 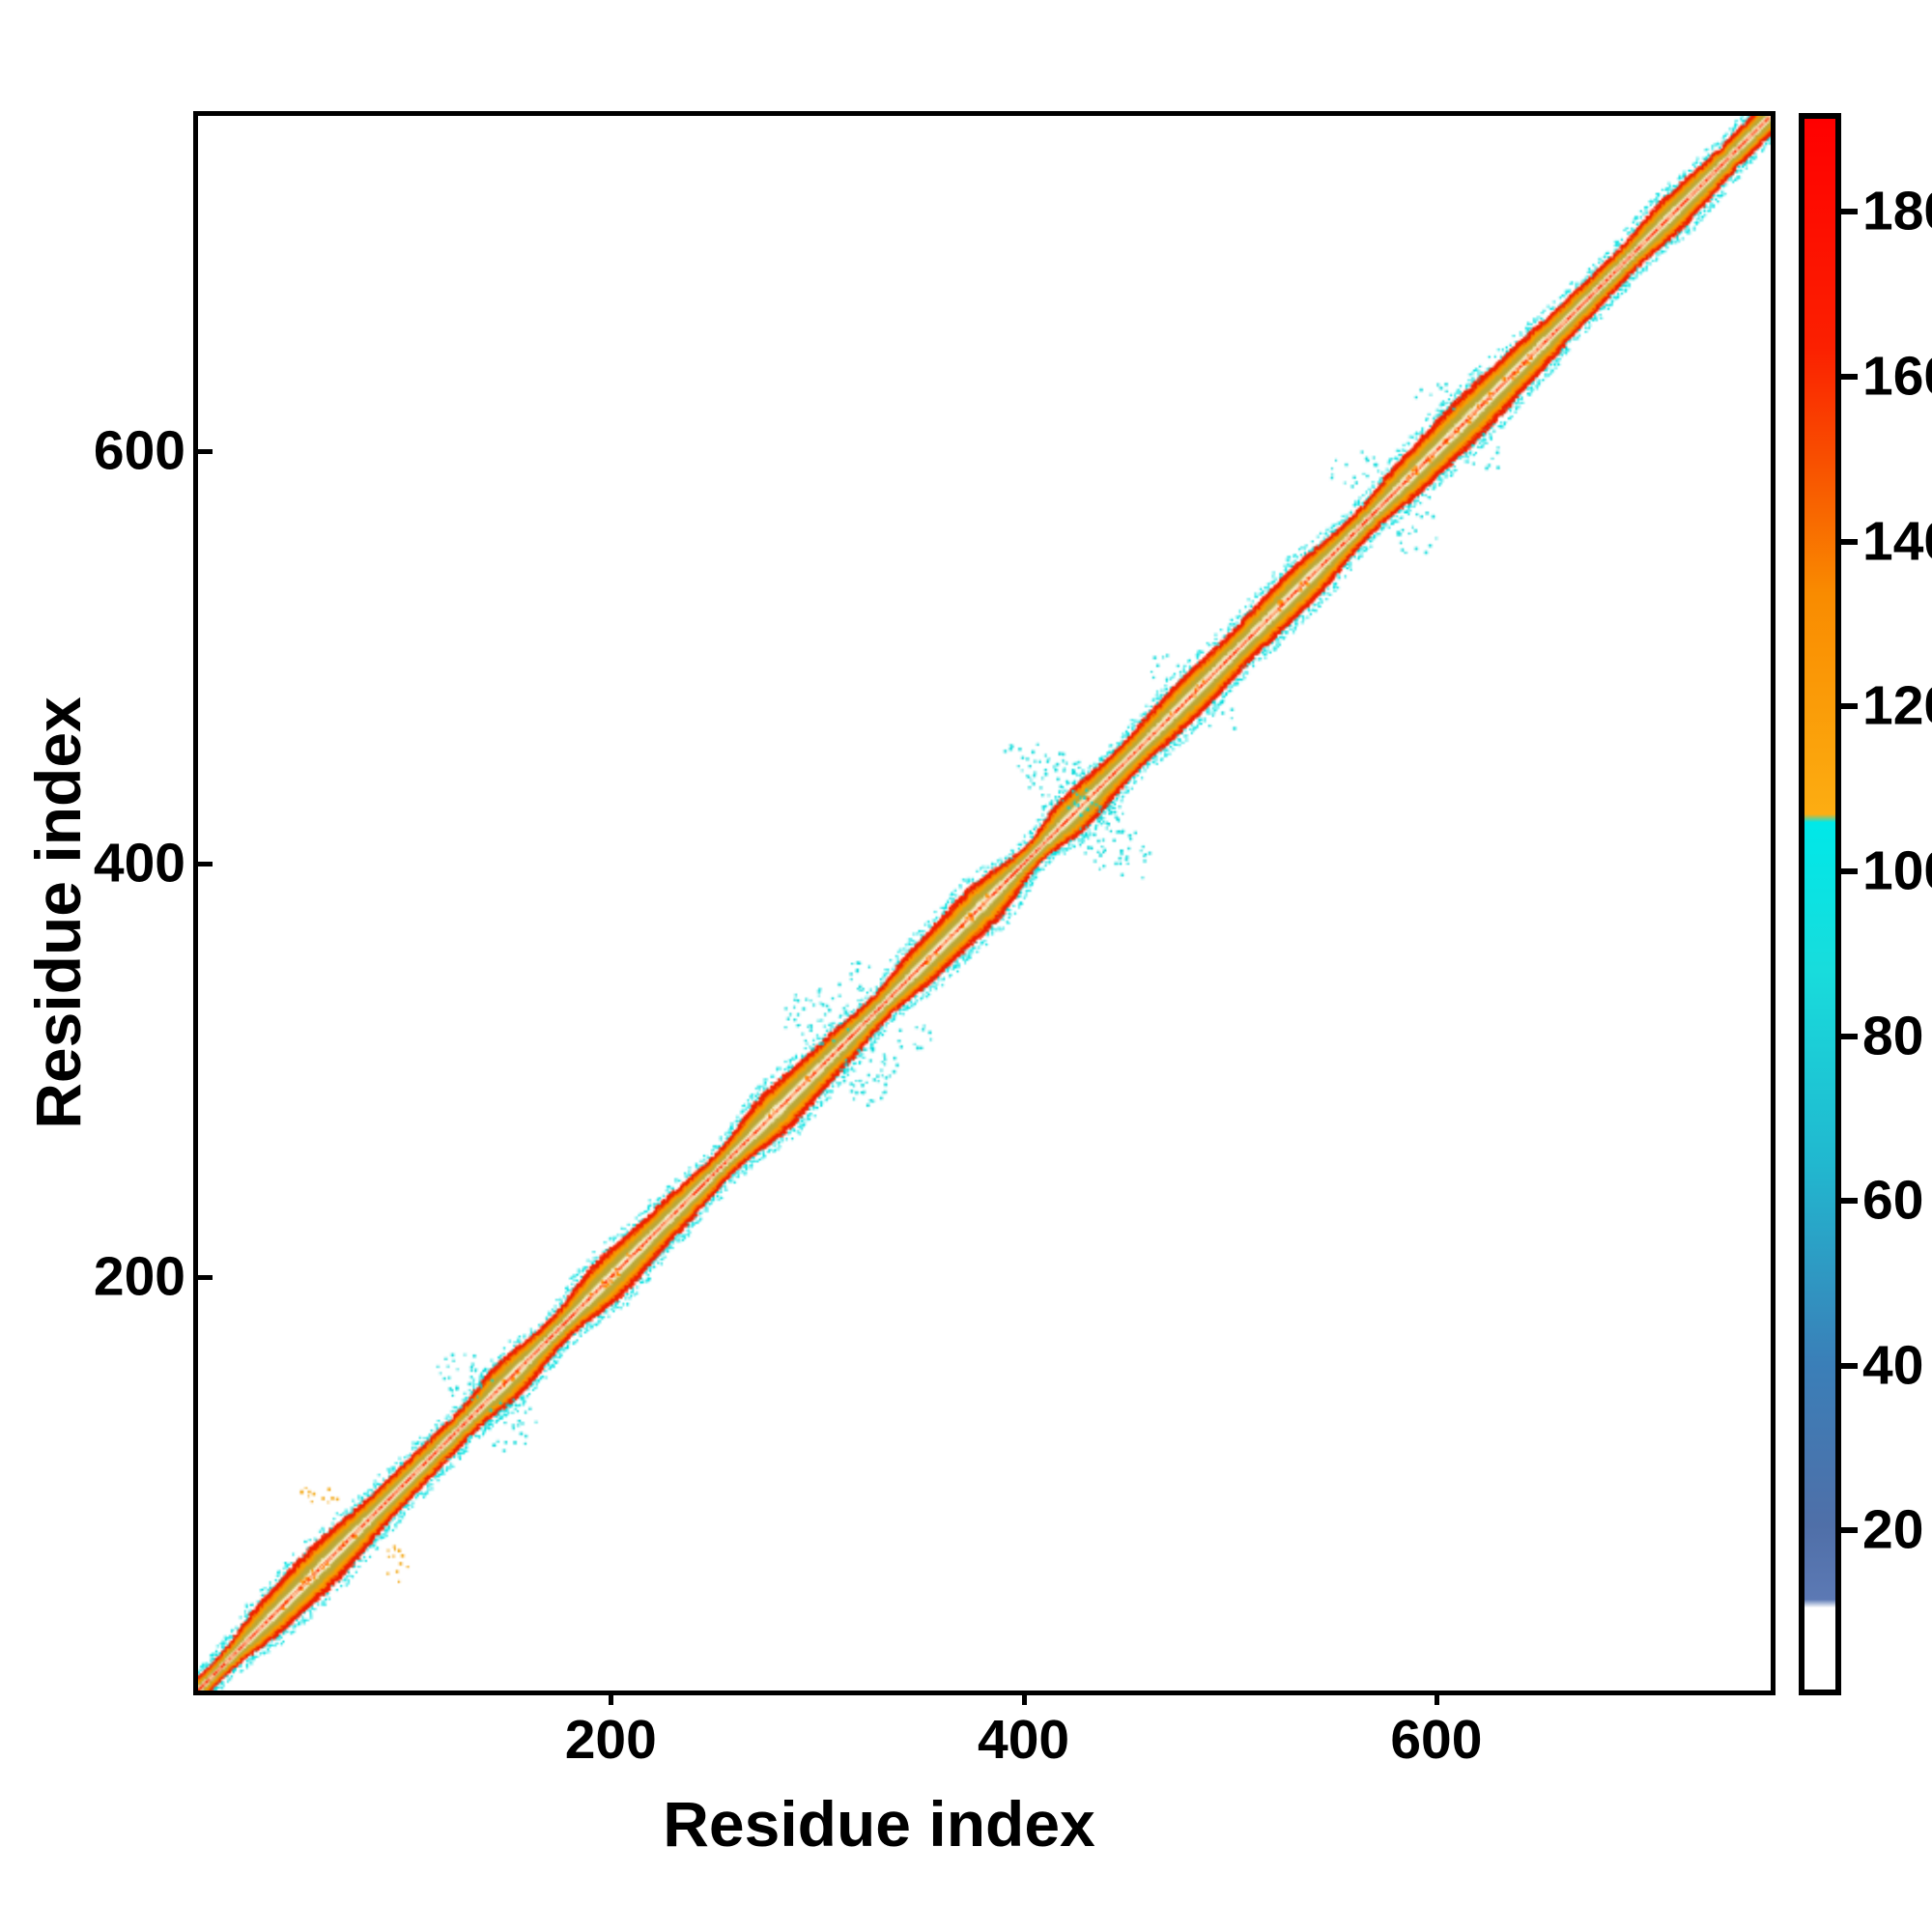 What do you see at coordinates (1893, 1200) in the screenshot?
I see `colorbar-label-60: 60` at bounding box center [1893, 1200].